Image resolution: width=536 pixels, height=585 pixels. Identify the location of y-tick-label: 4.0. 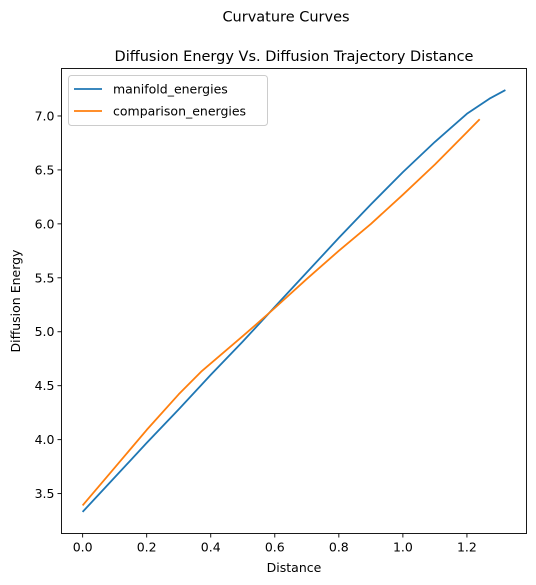
(45, 439).